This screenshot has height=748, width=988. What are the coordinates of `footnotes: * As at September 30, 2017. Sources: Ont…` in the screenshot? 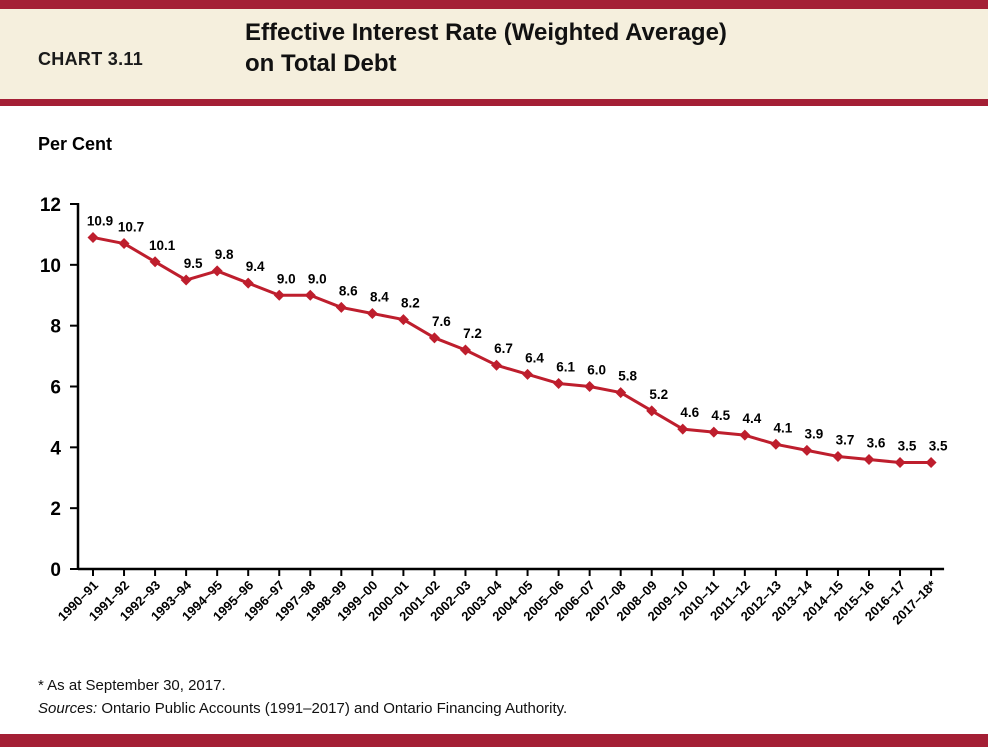 It's located at (302, 697).